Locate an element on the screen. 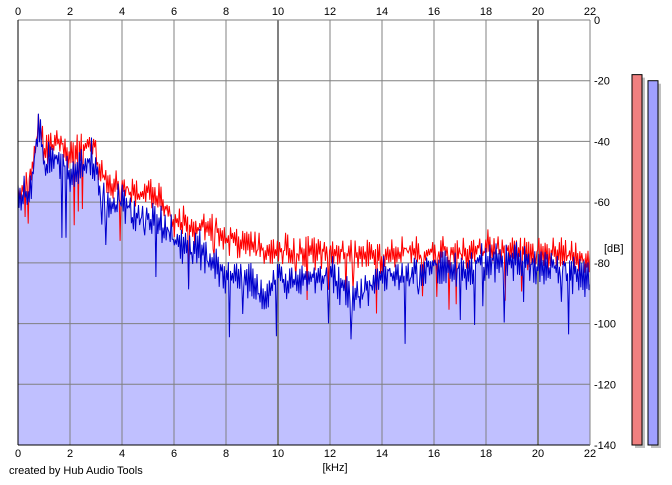 The height and width of the screenshot is (485, 672). x-tick-bottom-12: 12 is located at coordinates (330, 454).